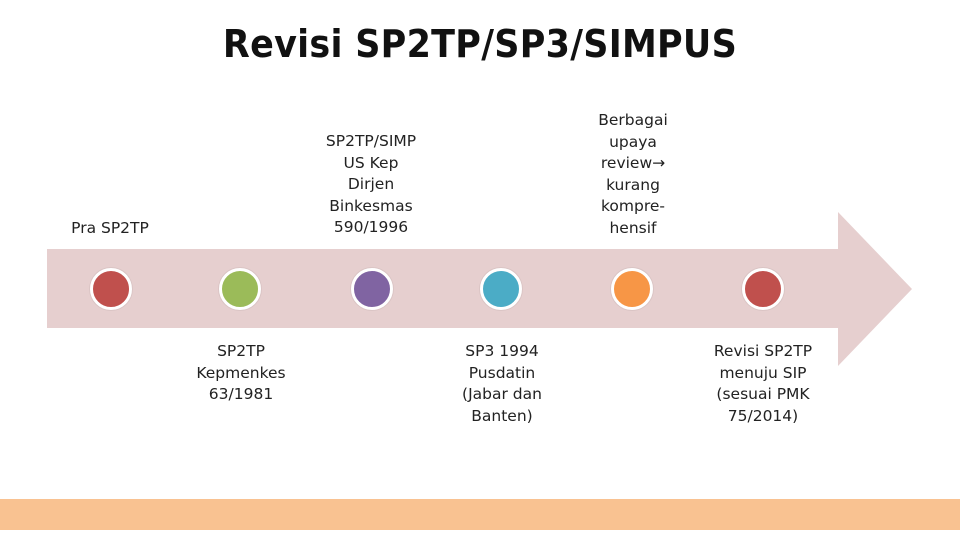  I want to click on event-label-sp2tp-1981: SP2TP Kepmenkes 63/1981, so click(241, 372).